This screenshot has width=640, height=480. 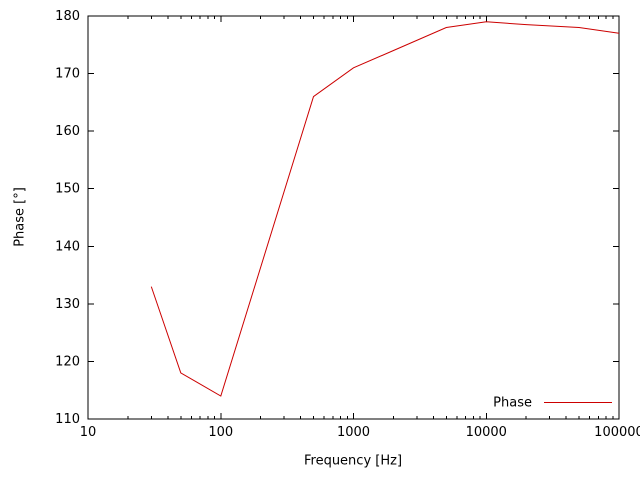 I want to click on legend-label: Phase, so click(x=512, y=403).